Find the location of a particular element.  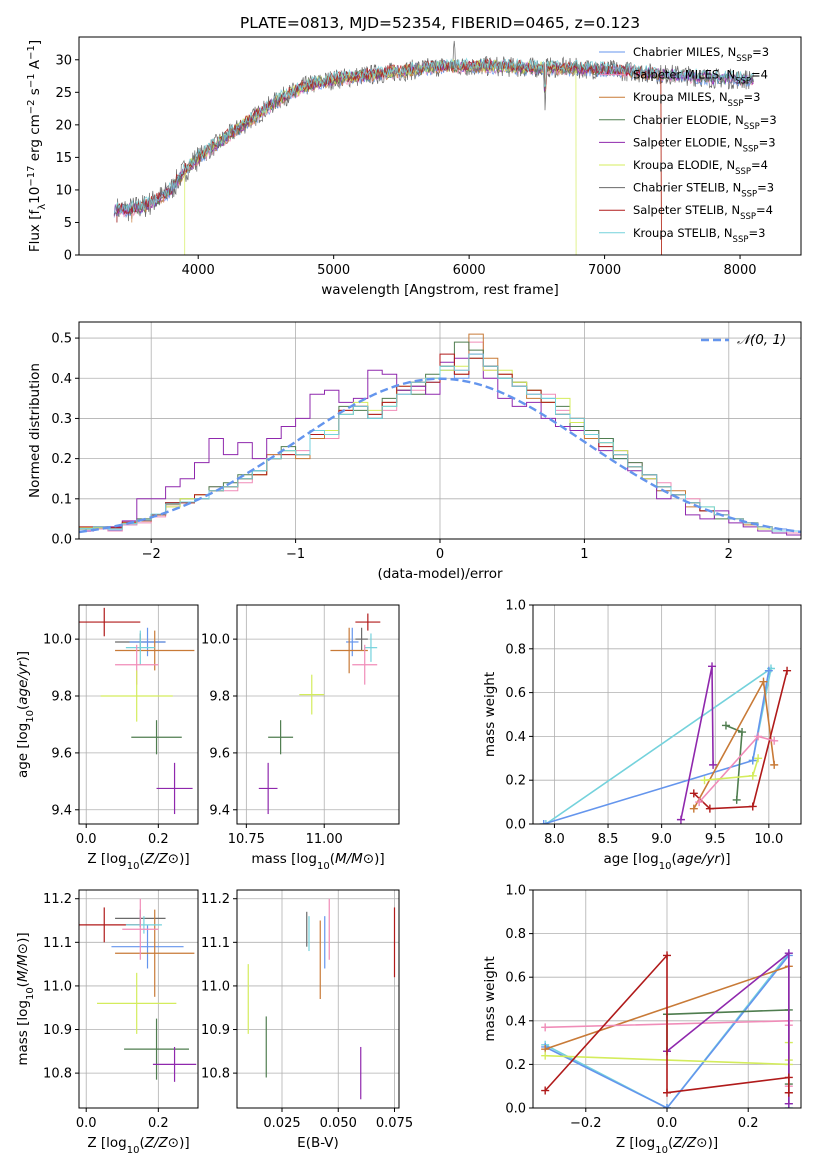

y-tick-label: 10 is located at coordinates (63, 190).